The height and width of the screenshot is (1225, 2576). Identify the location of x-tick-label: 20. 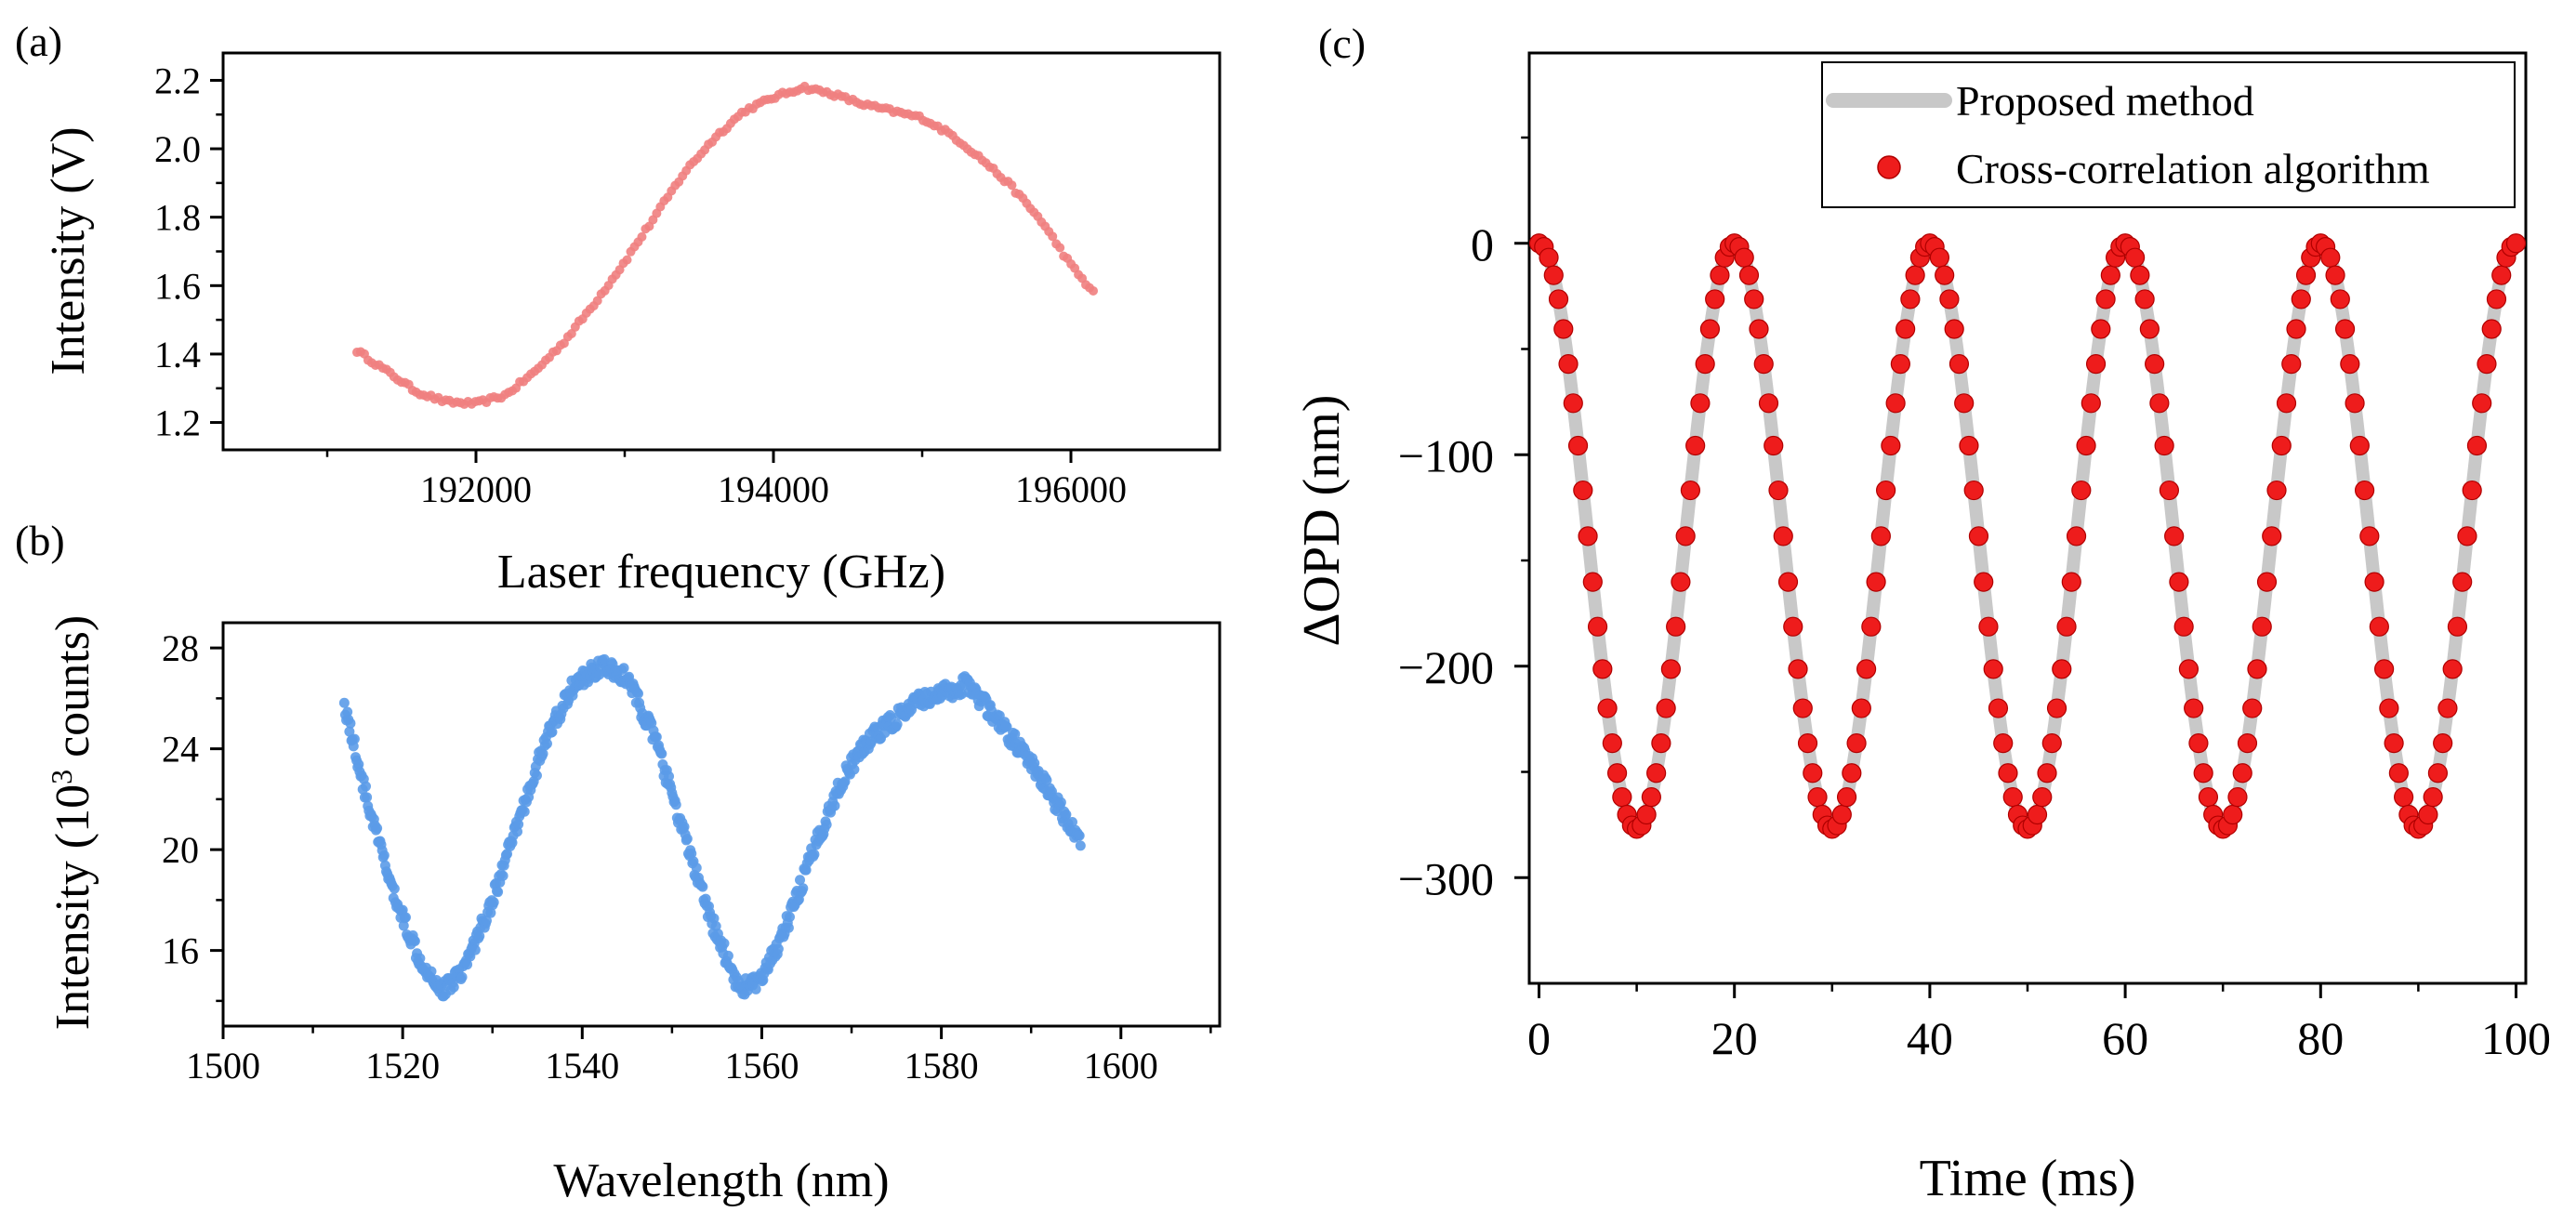
(1734, 1038).